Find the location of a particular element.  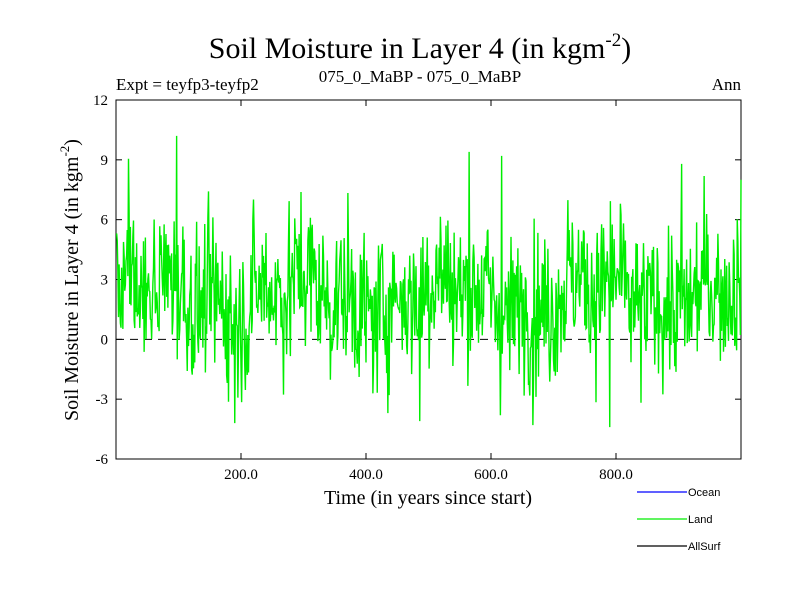

x-tick-label: 600.0 is located at coordinates (491, 475).